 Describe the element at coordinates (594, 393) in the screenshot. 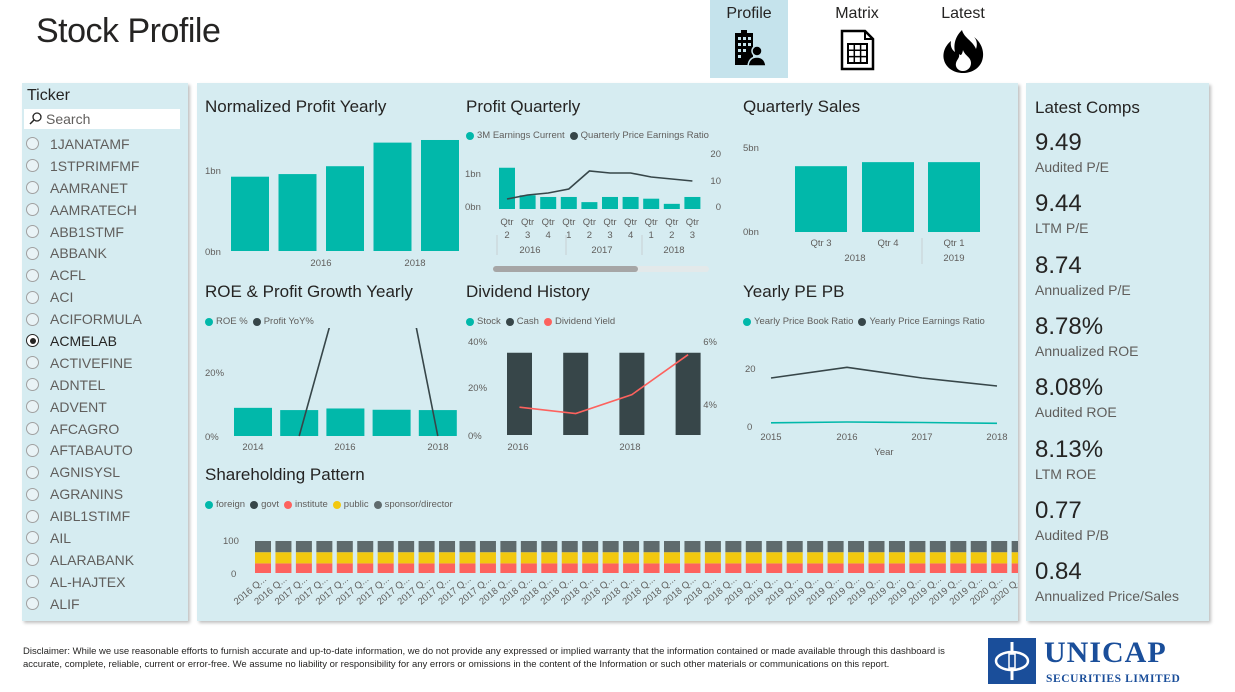

I see `dividend-history-chart: 40% 20% 0% 6% 4% 2016 2018` at that location.